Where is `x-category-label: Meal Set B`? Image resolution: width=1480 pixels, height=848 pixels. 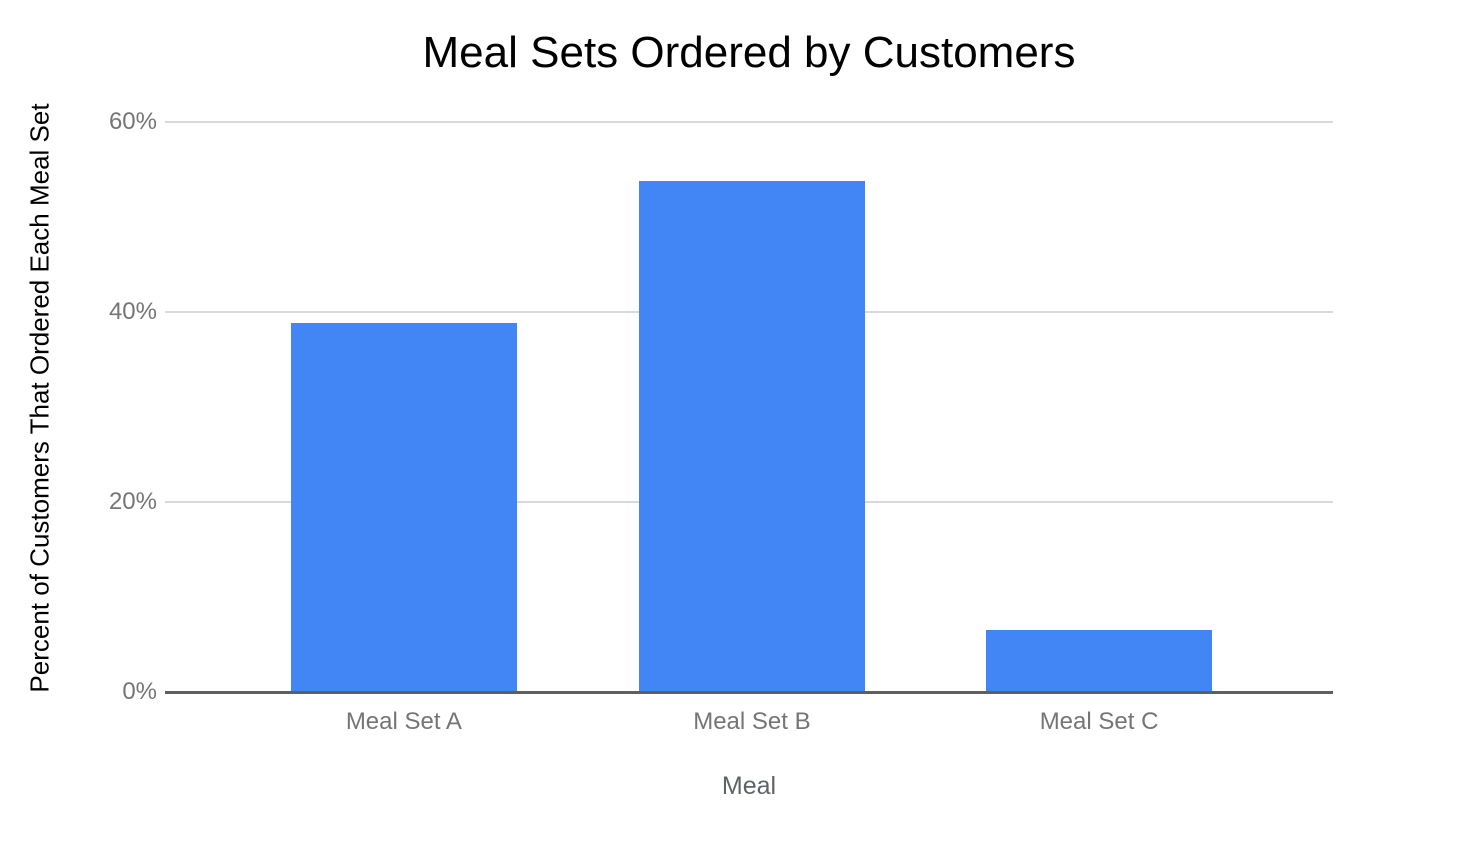
x-category-label: Meal Set B is located at coordinates (752, 721).